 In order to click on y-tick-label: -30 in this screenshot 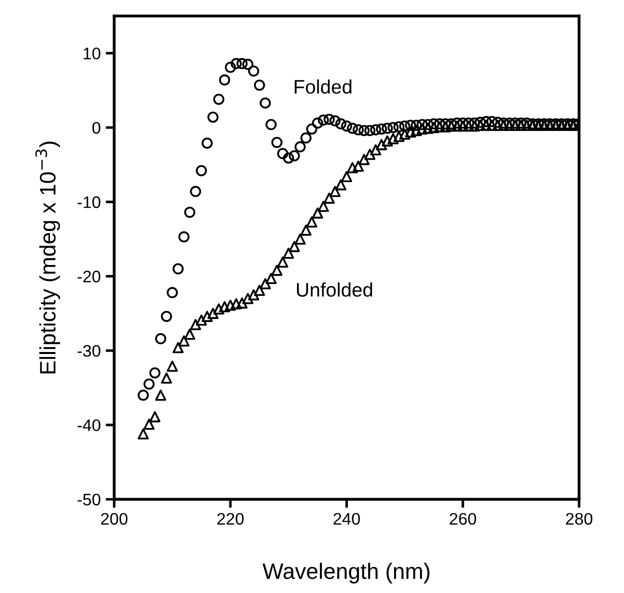, I will do `click(89, 351)`.